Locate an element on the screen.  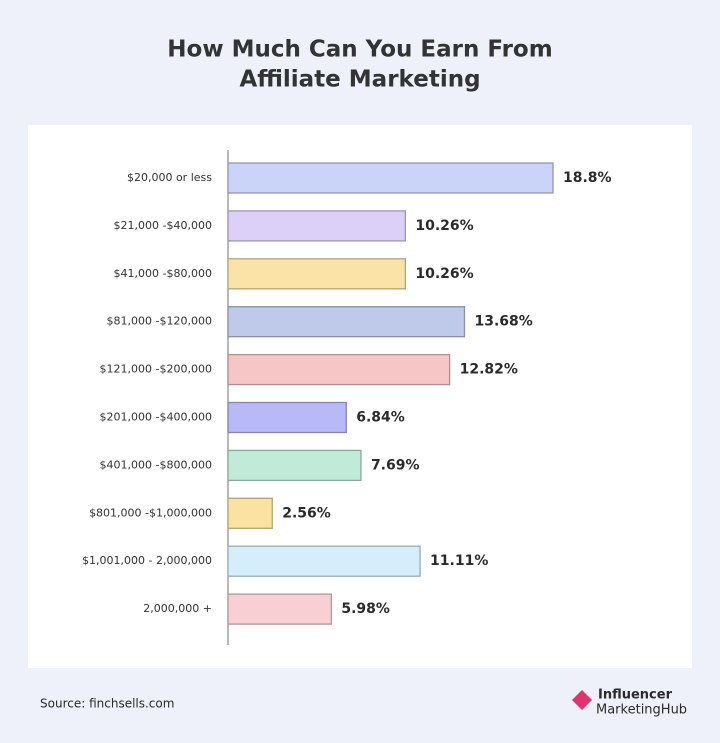
y-tick-label: $201,000 -$400,000 is located at coordinates (156, 417).